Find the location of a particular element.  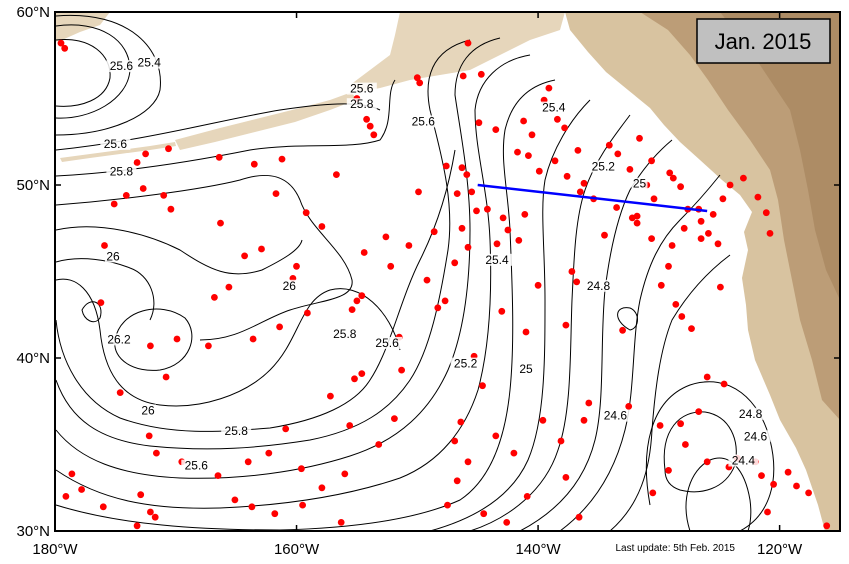

title-box: Jan. 2015 is located at coordinates (763, 41).